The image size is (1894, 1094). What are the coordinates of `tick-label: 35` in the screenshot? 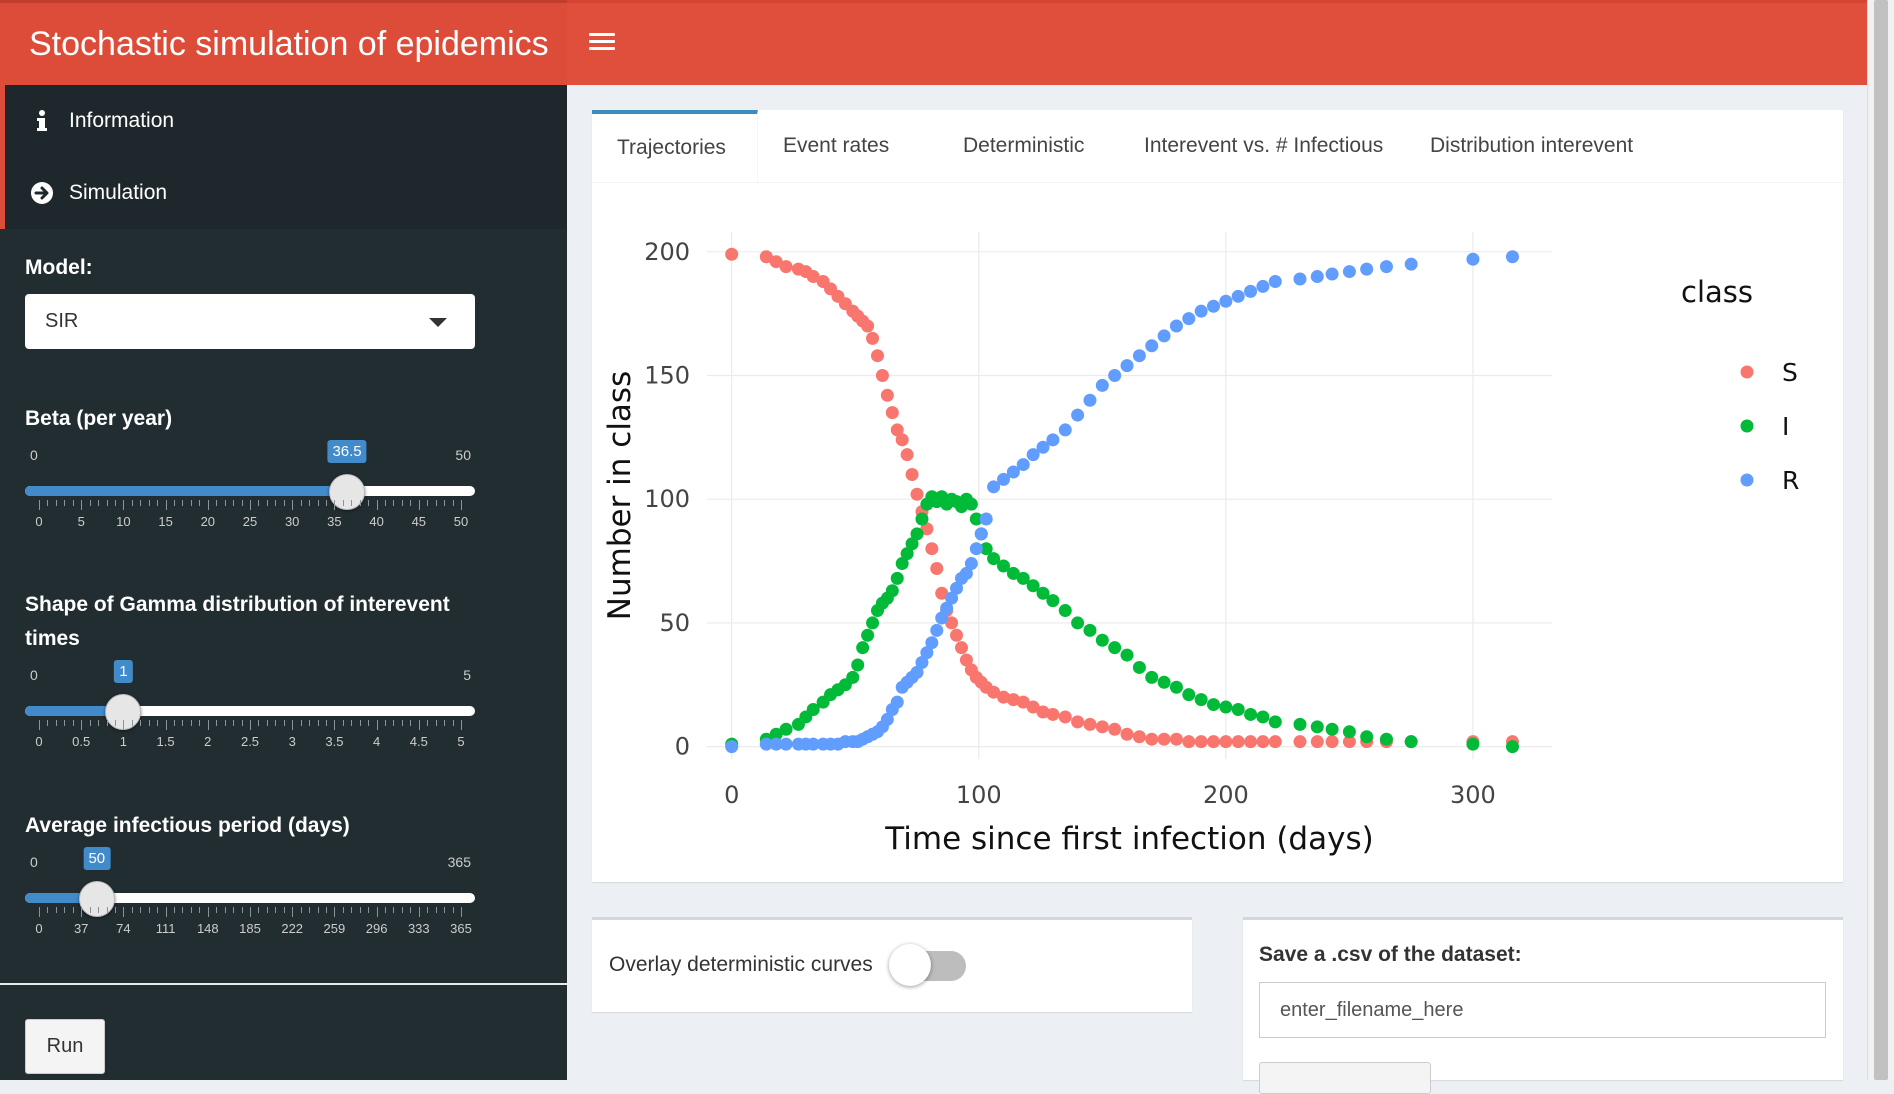 It's located at (334, 521).